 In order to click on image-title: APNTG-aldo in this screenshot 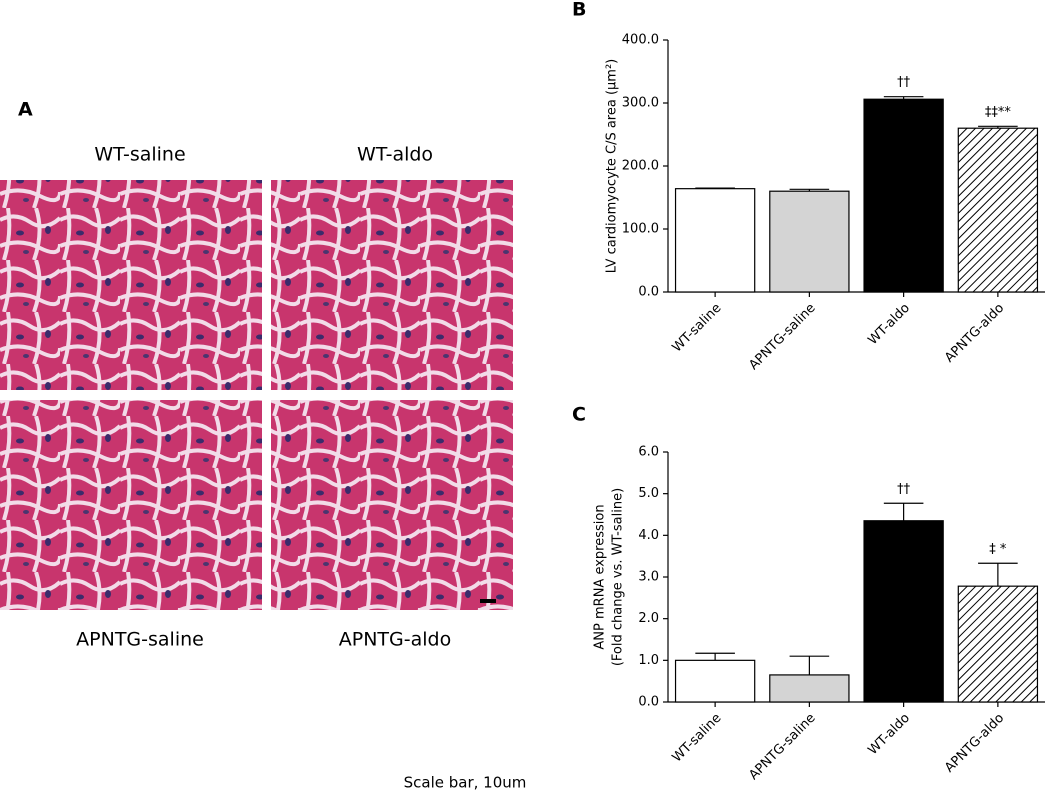, I will do `click(395, 640)`.